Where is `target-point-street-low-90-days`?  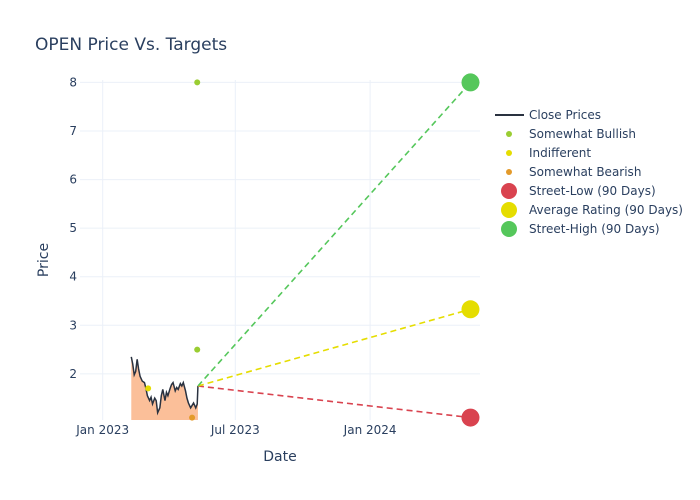
target-point-street-low-90-days is located at coordinates (470, 417).